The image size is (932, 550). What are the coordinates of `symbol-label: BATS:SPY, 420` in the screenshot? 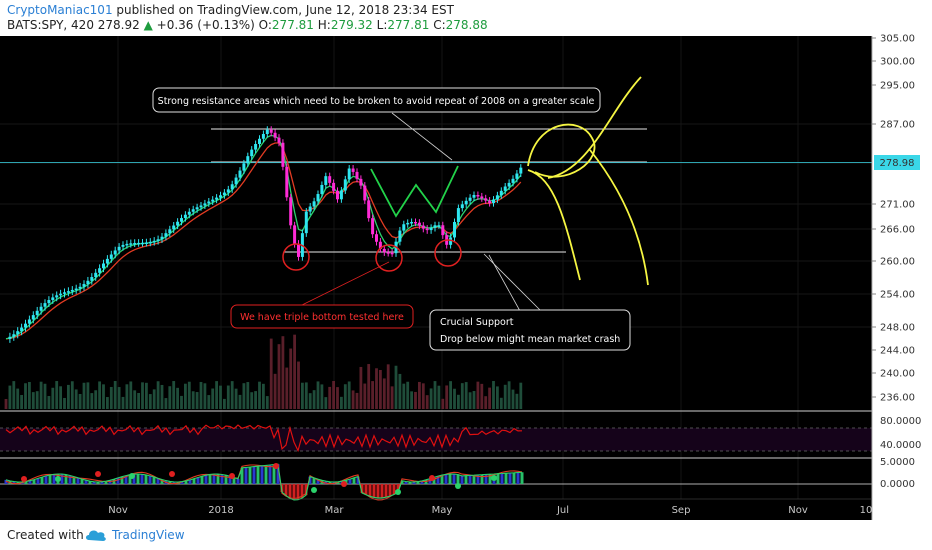 It's located at (50, 25).